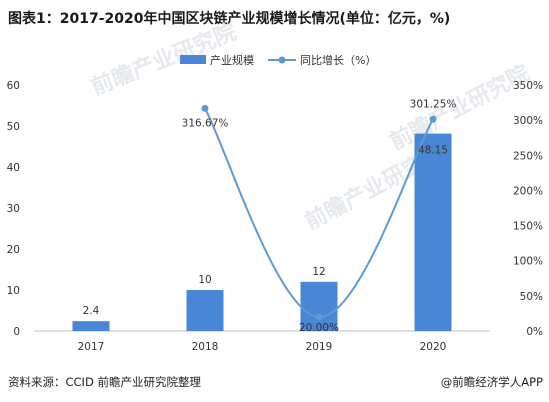  I want to click on right-tick-label: 100%, so click(528, 262).